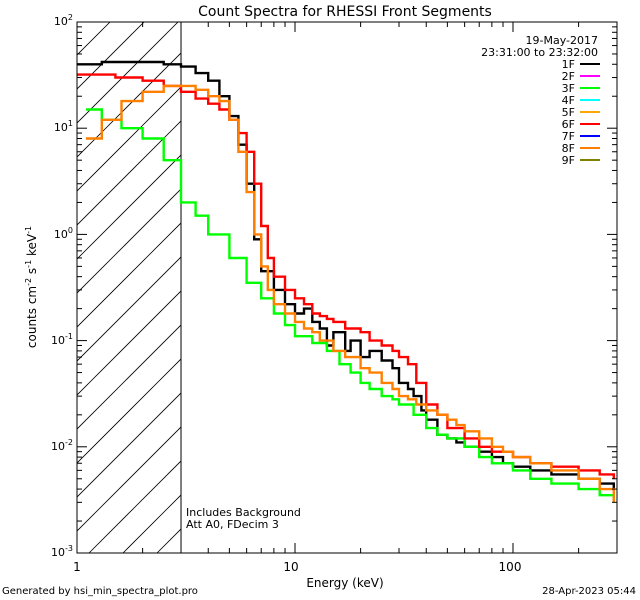 This screenshot has height=600, width=640. I want to click on legend-label-9F: 9F, so click(568, 160).